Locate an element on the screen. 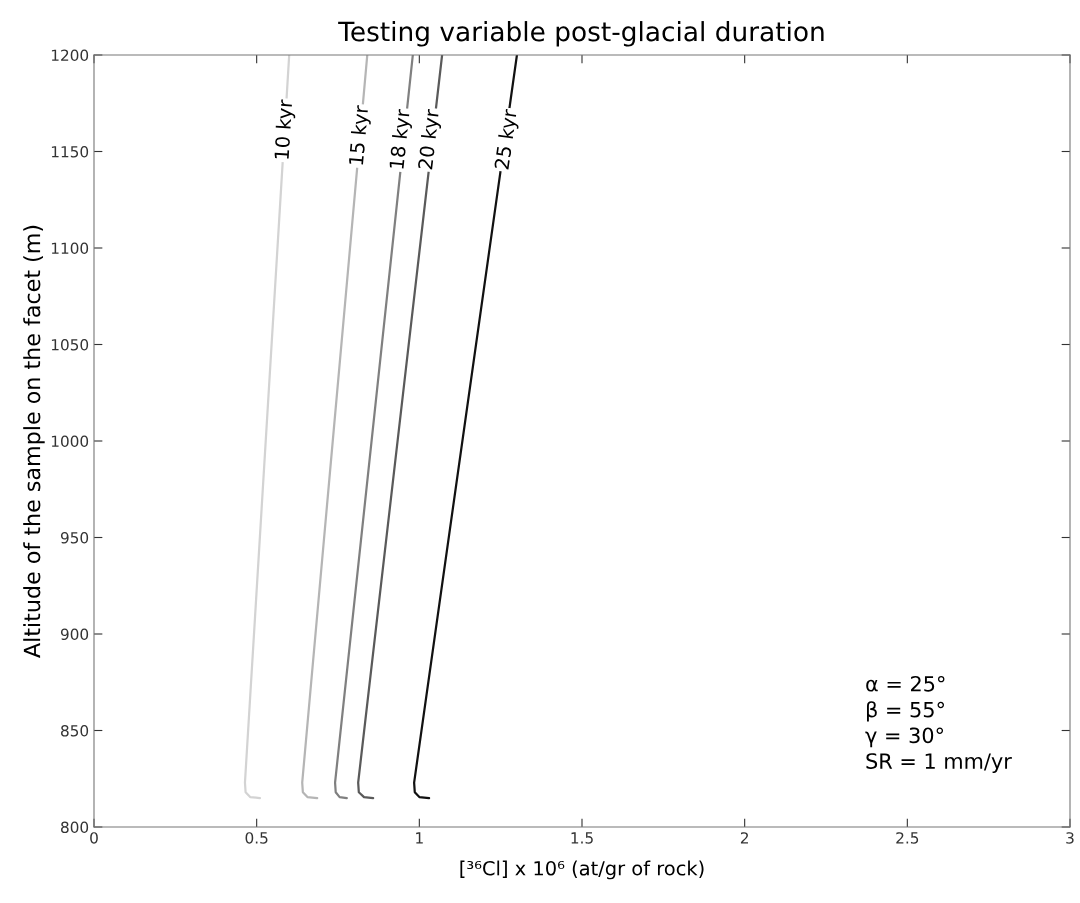  x-axis-title: [³⁶Cl] x 10⁶ (at/gr of rock) is located at coordinates (582, 870).